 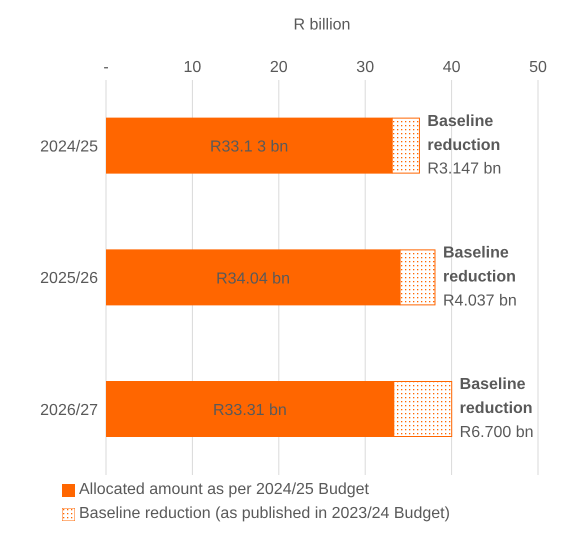 I want to click on data-label: R6.700 bn, so click(x=497, y=433).